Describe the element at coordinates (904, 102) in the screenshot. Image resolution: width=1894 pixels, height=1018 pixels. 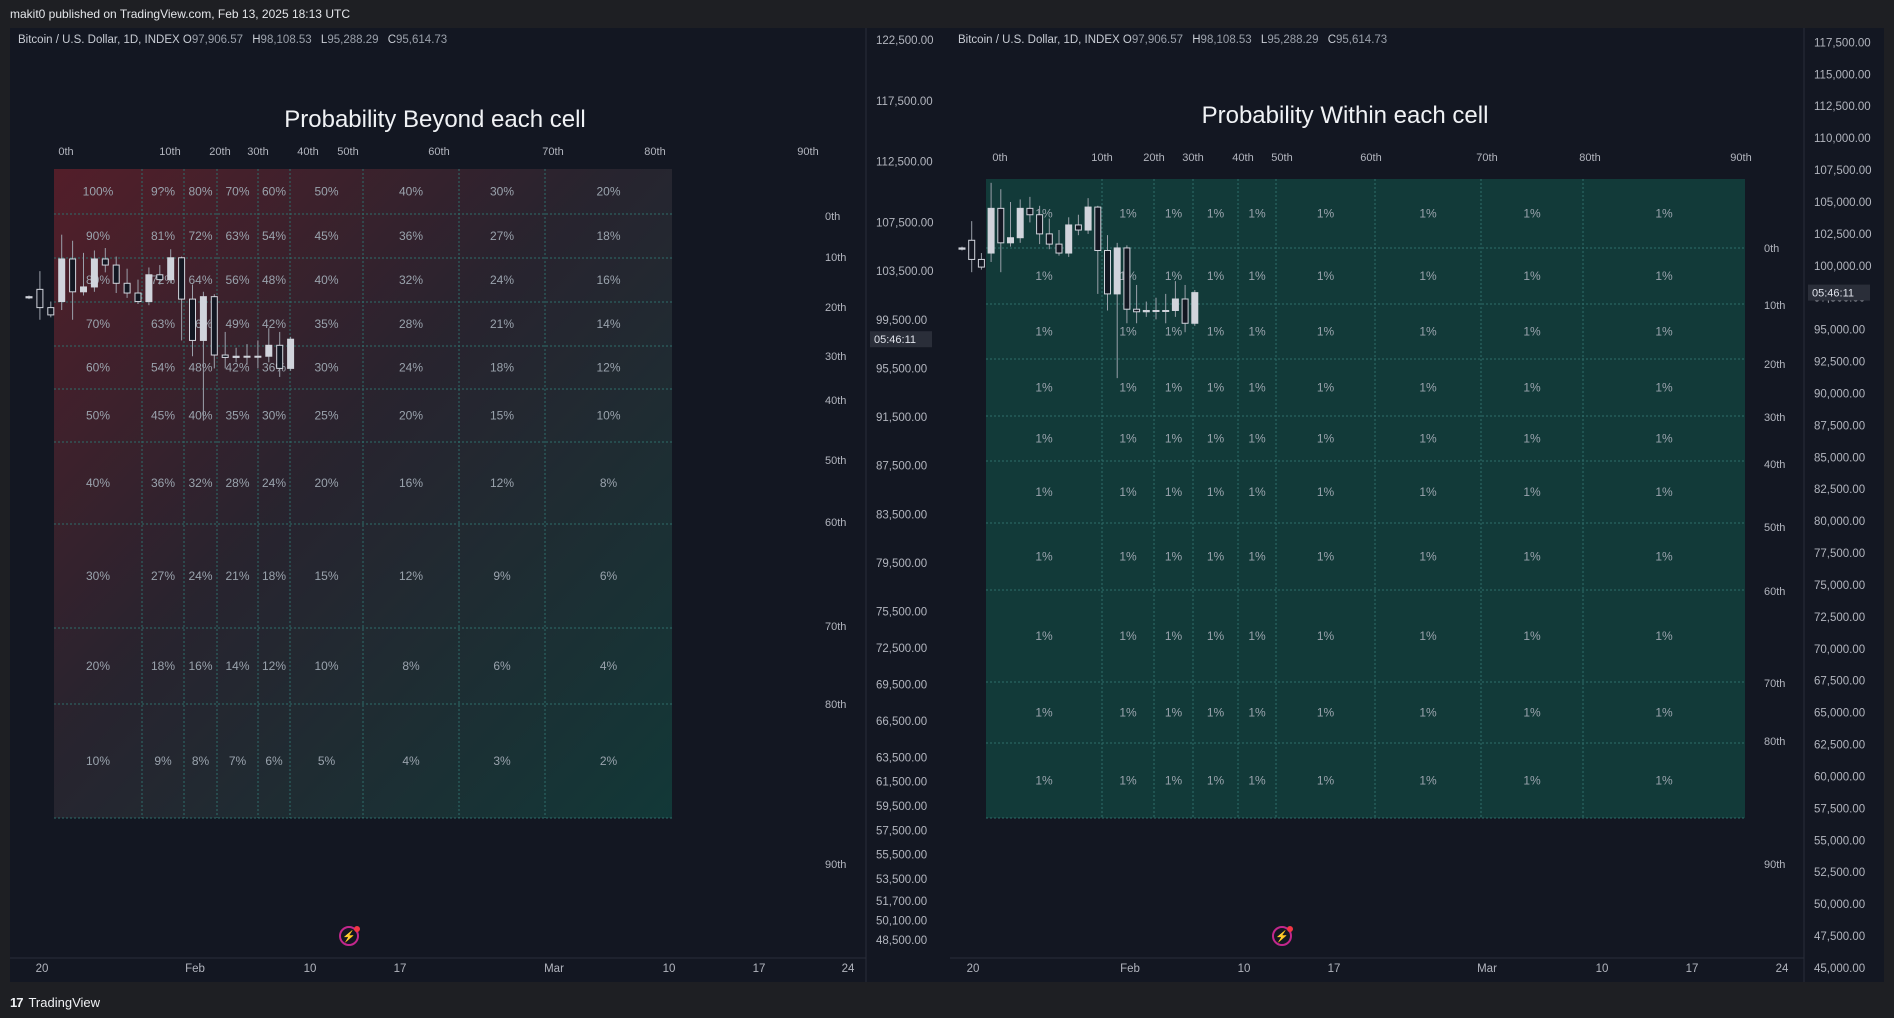
I see `price-tick-label: 117,500.00` at that location.